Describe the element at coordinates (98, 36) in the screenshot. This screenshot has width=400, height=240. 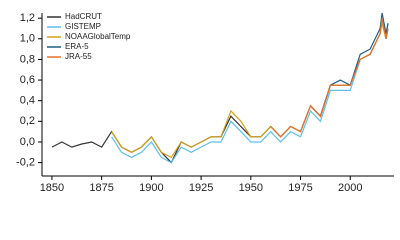
I see `legend-label: NOAAGlobalTemp` at that location.